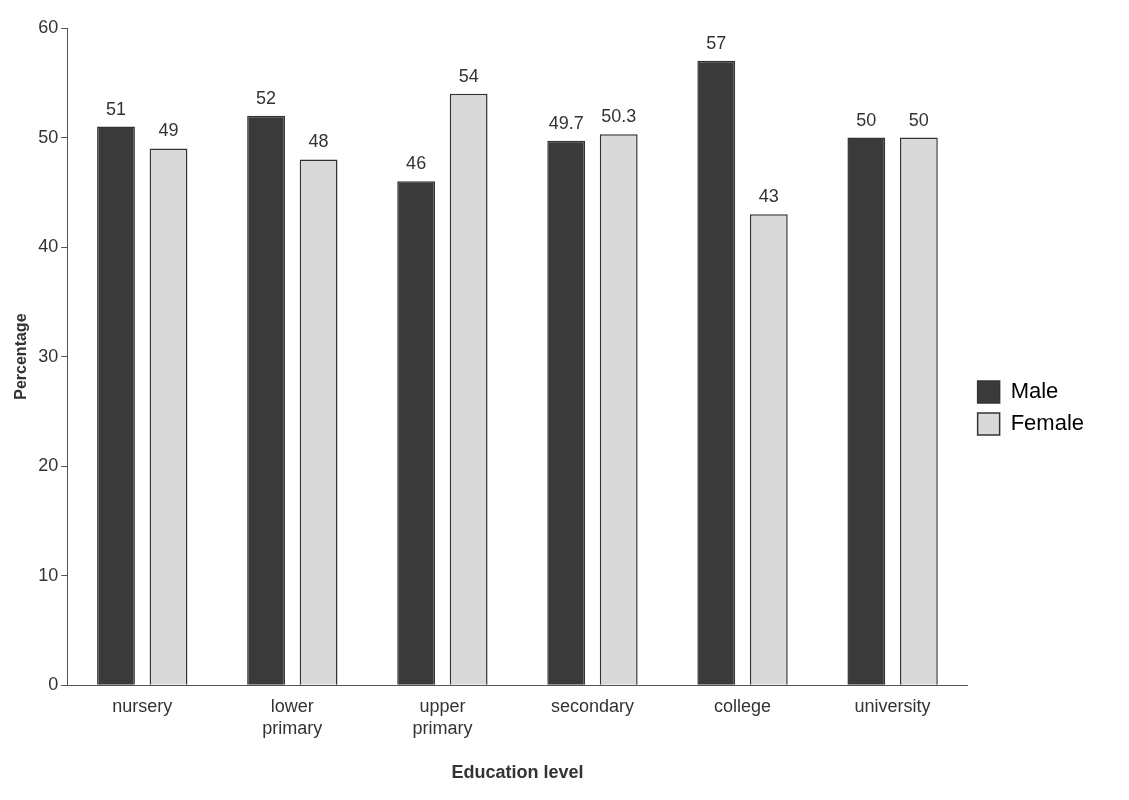  I want to click on x-tick-label: nursery, so click(142, 705).